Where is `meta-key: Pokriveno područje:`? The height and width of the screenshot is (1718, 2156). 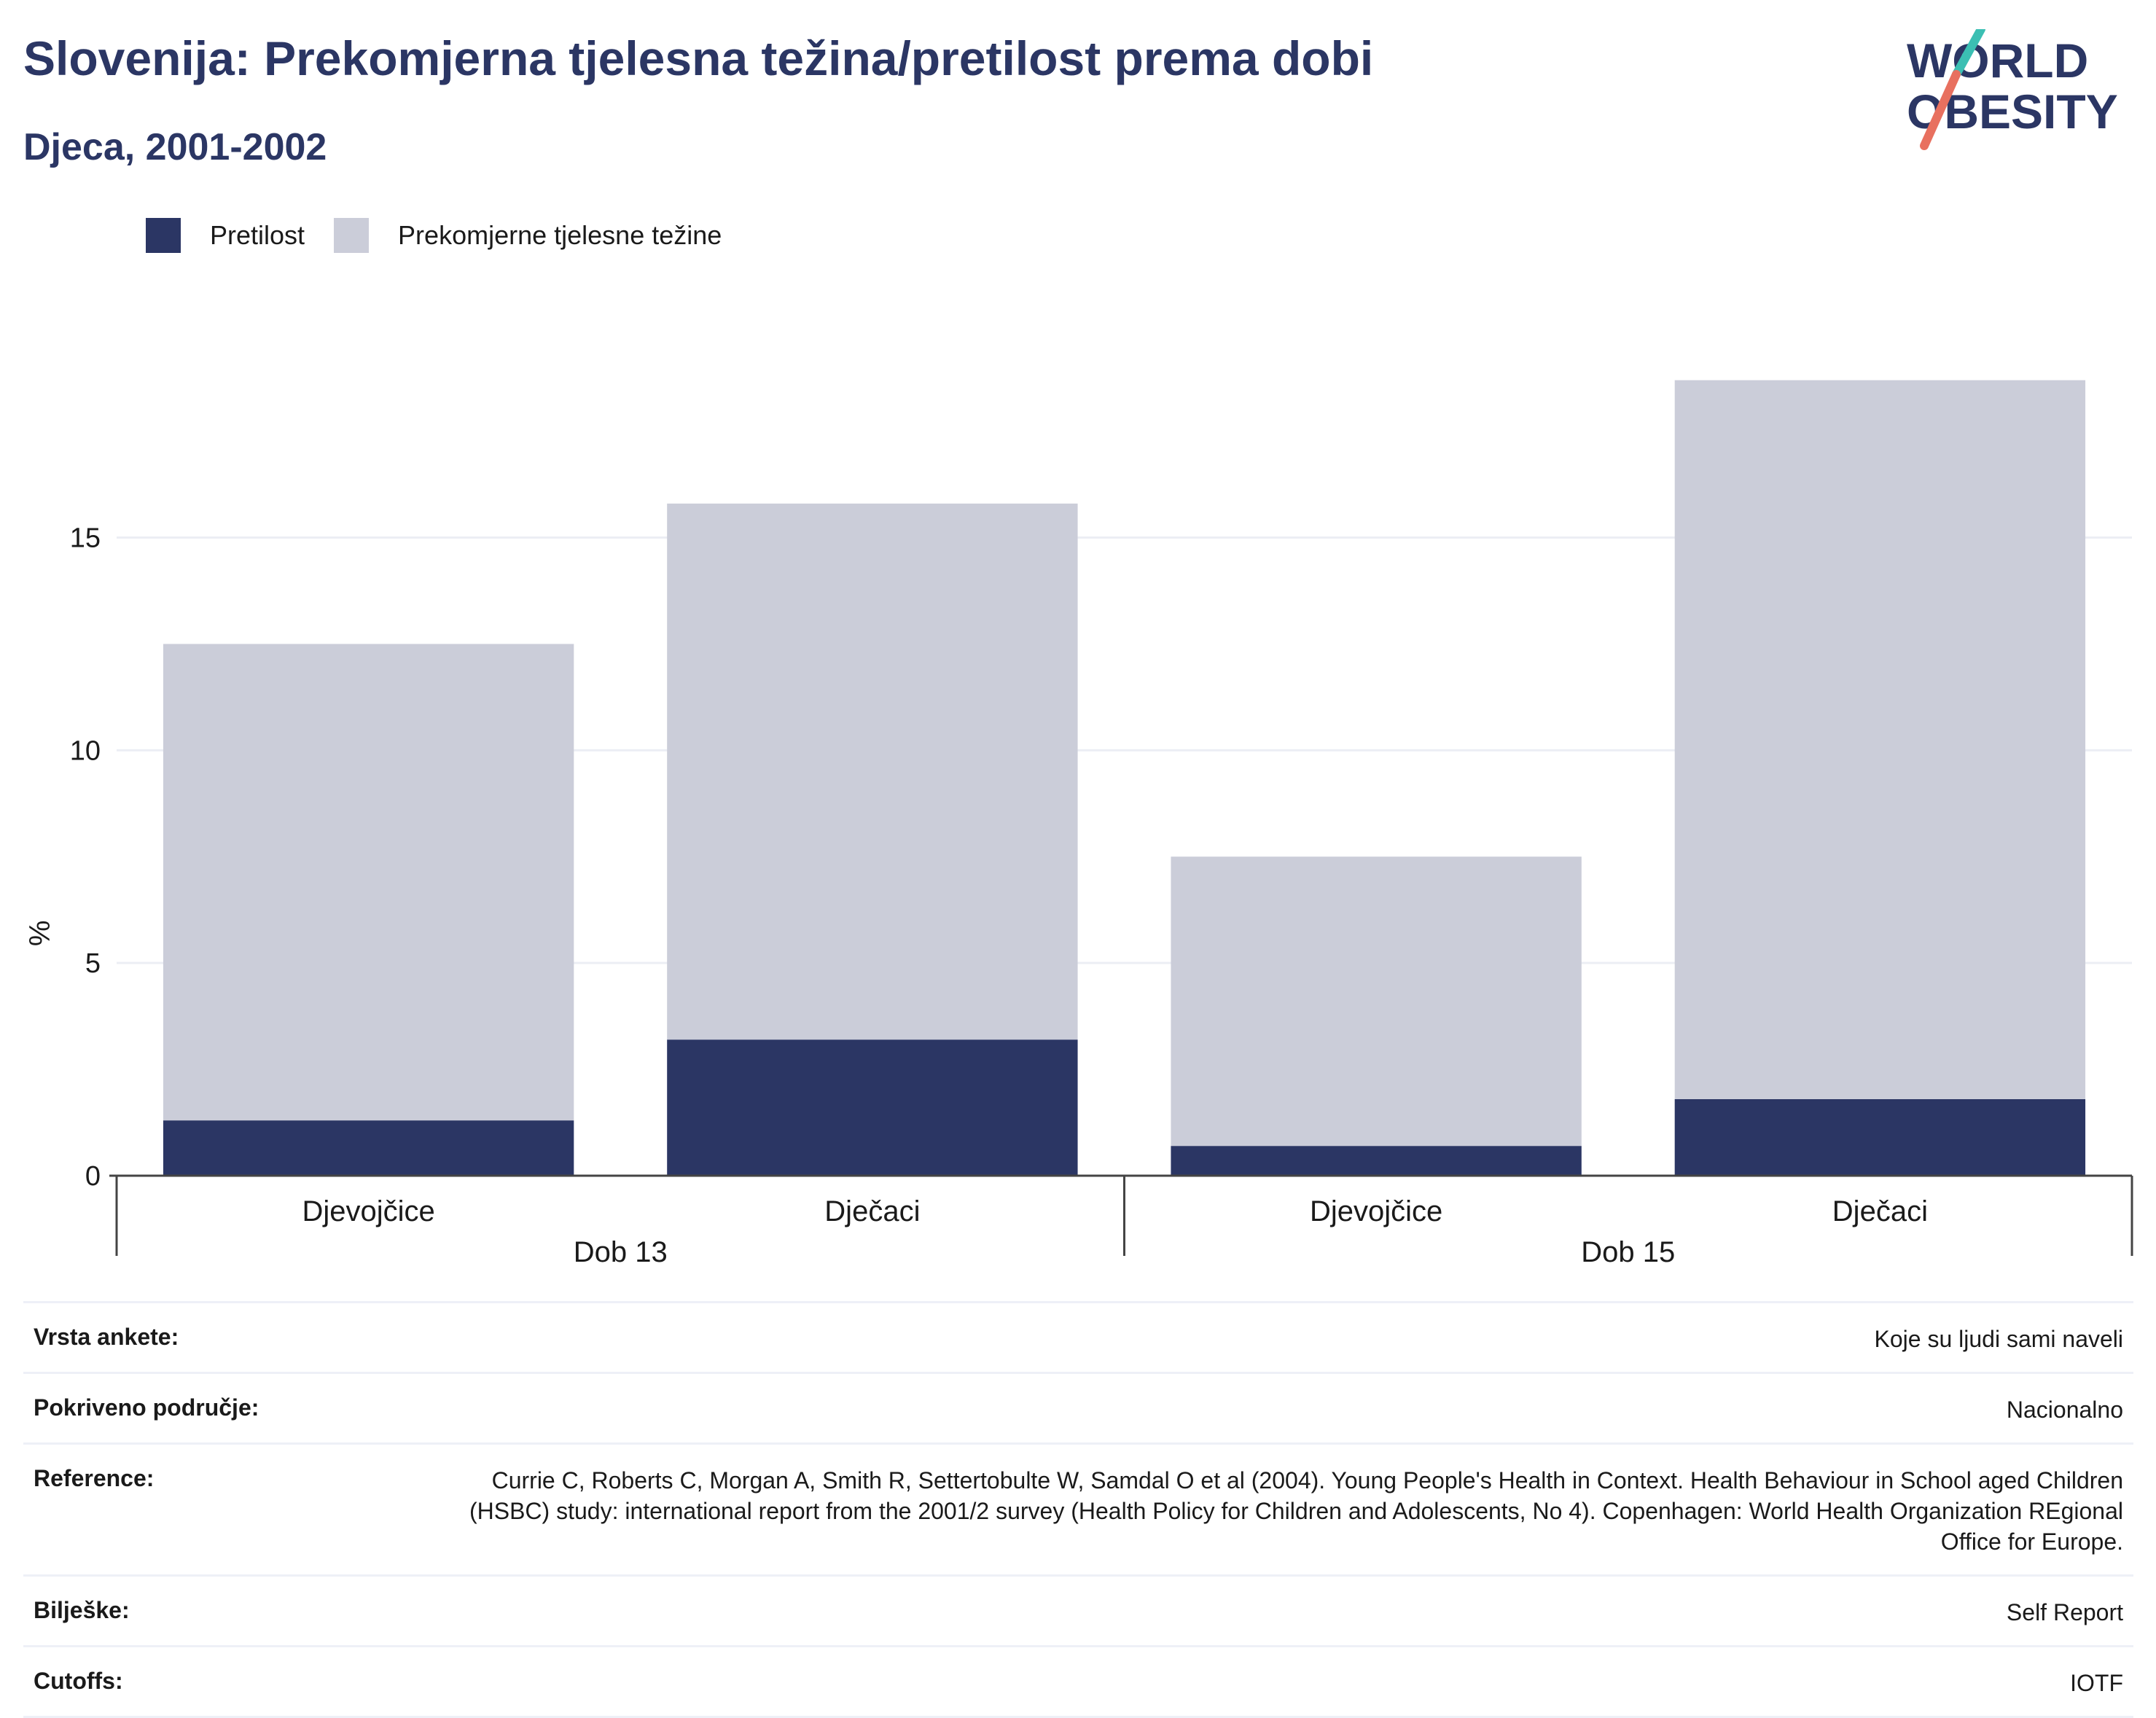
meta-key: Pokriveno područje: is located at coordinates (146, 1407).